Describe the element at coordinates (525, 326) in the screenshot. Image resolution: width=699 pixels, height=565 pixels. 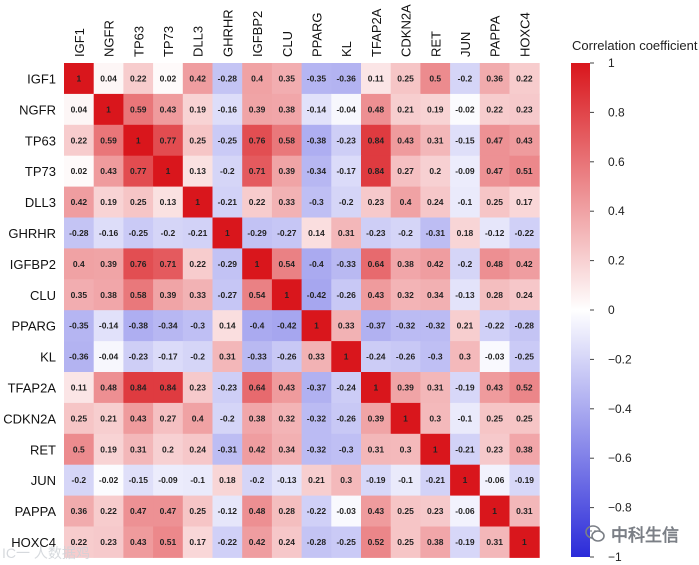
I see `cell-value-label: -0.28` at that location.